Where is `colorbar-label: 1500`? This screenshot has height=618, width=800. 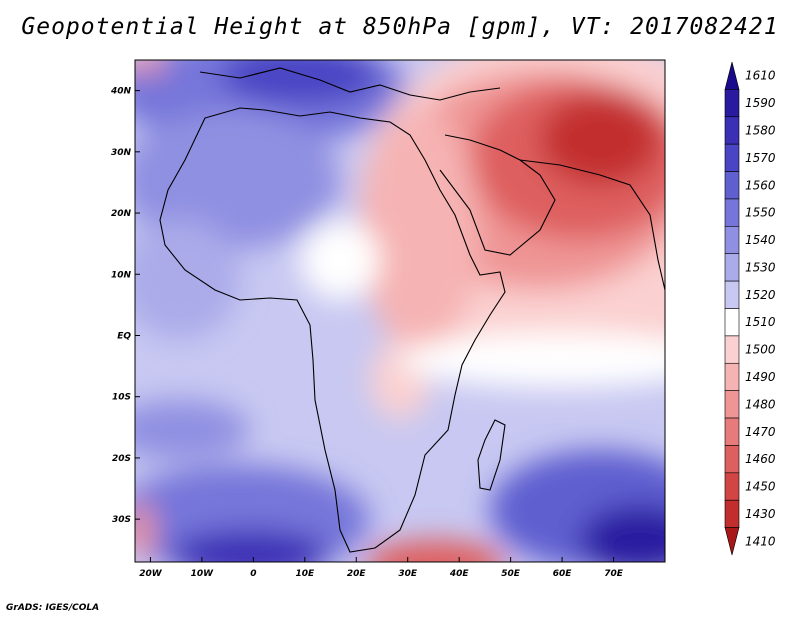 colorbar-label: 1500 is located at coordinates (760, 350).